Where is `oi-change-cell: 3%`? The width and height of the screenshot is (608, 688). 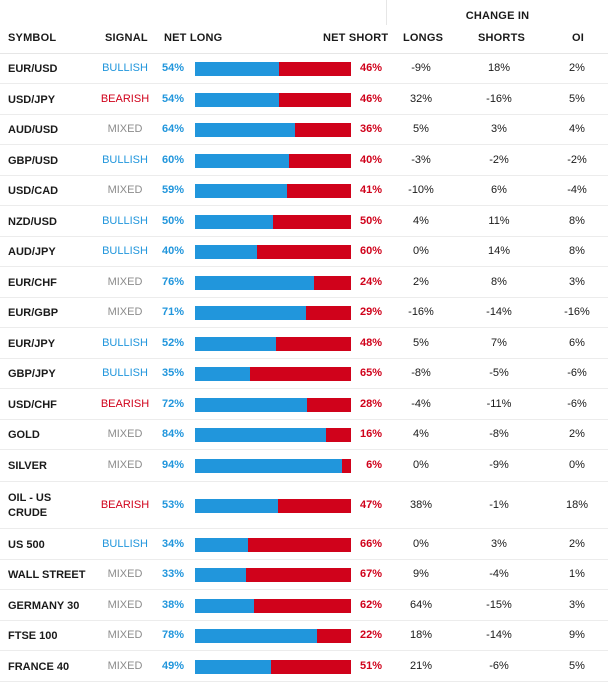 oi-change-cell: 3% is located at coordinates (577, 604).